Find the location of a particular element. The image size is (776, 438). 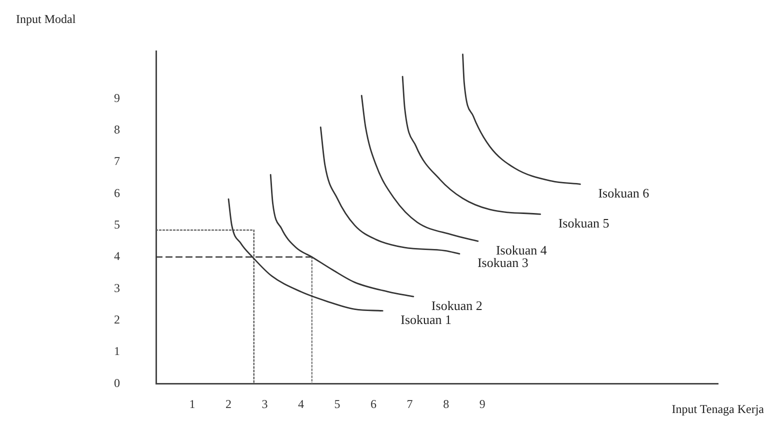

y-tick-label: 7 is located at coordinates (117, 161).